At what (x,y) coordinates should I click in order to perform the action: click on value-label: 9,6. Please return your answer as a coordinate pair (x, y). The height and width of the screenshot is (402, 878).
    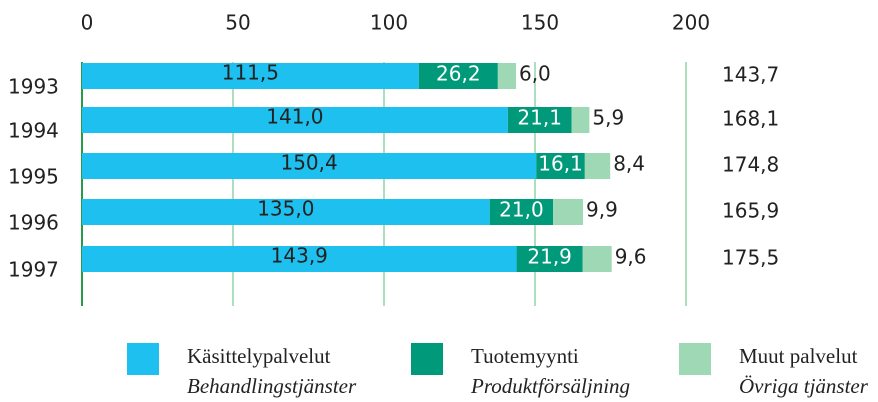
    Looking at the image, I should click on (631, 257).